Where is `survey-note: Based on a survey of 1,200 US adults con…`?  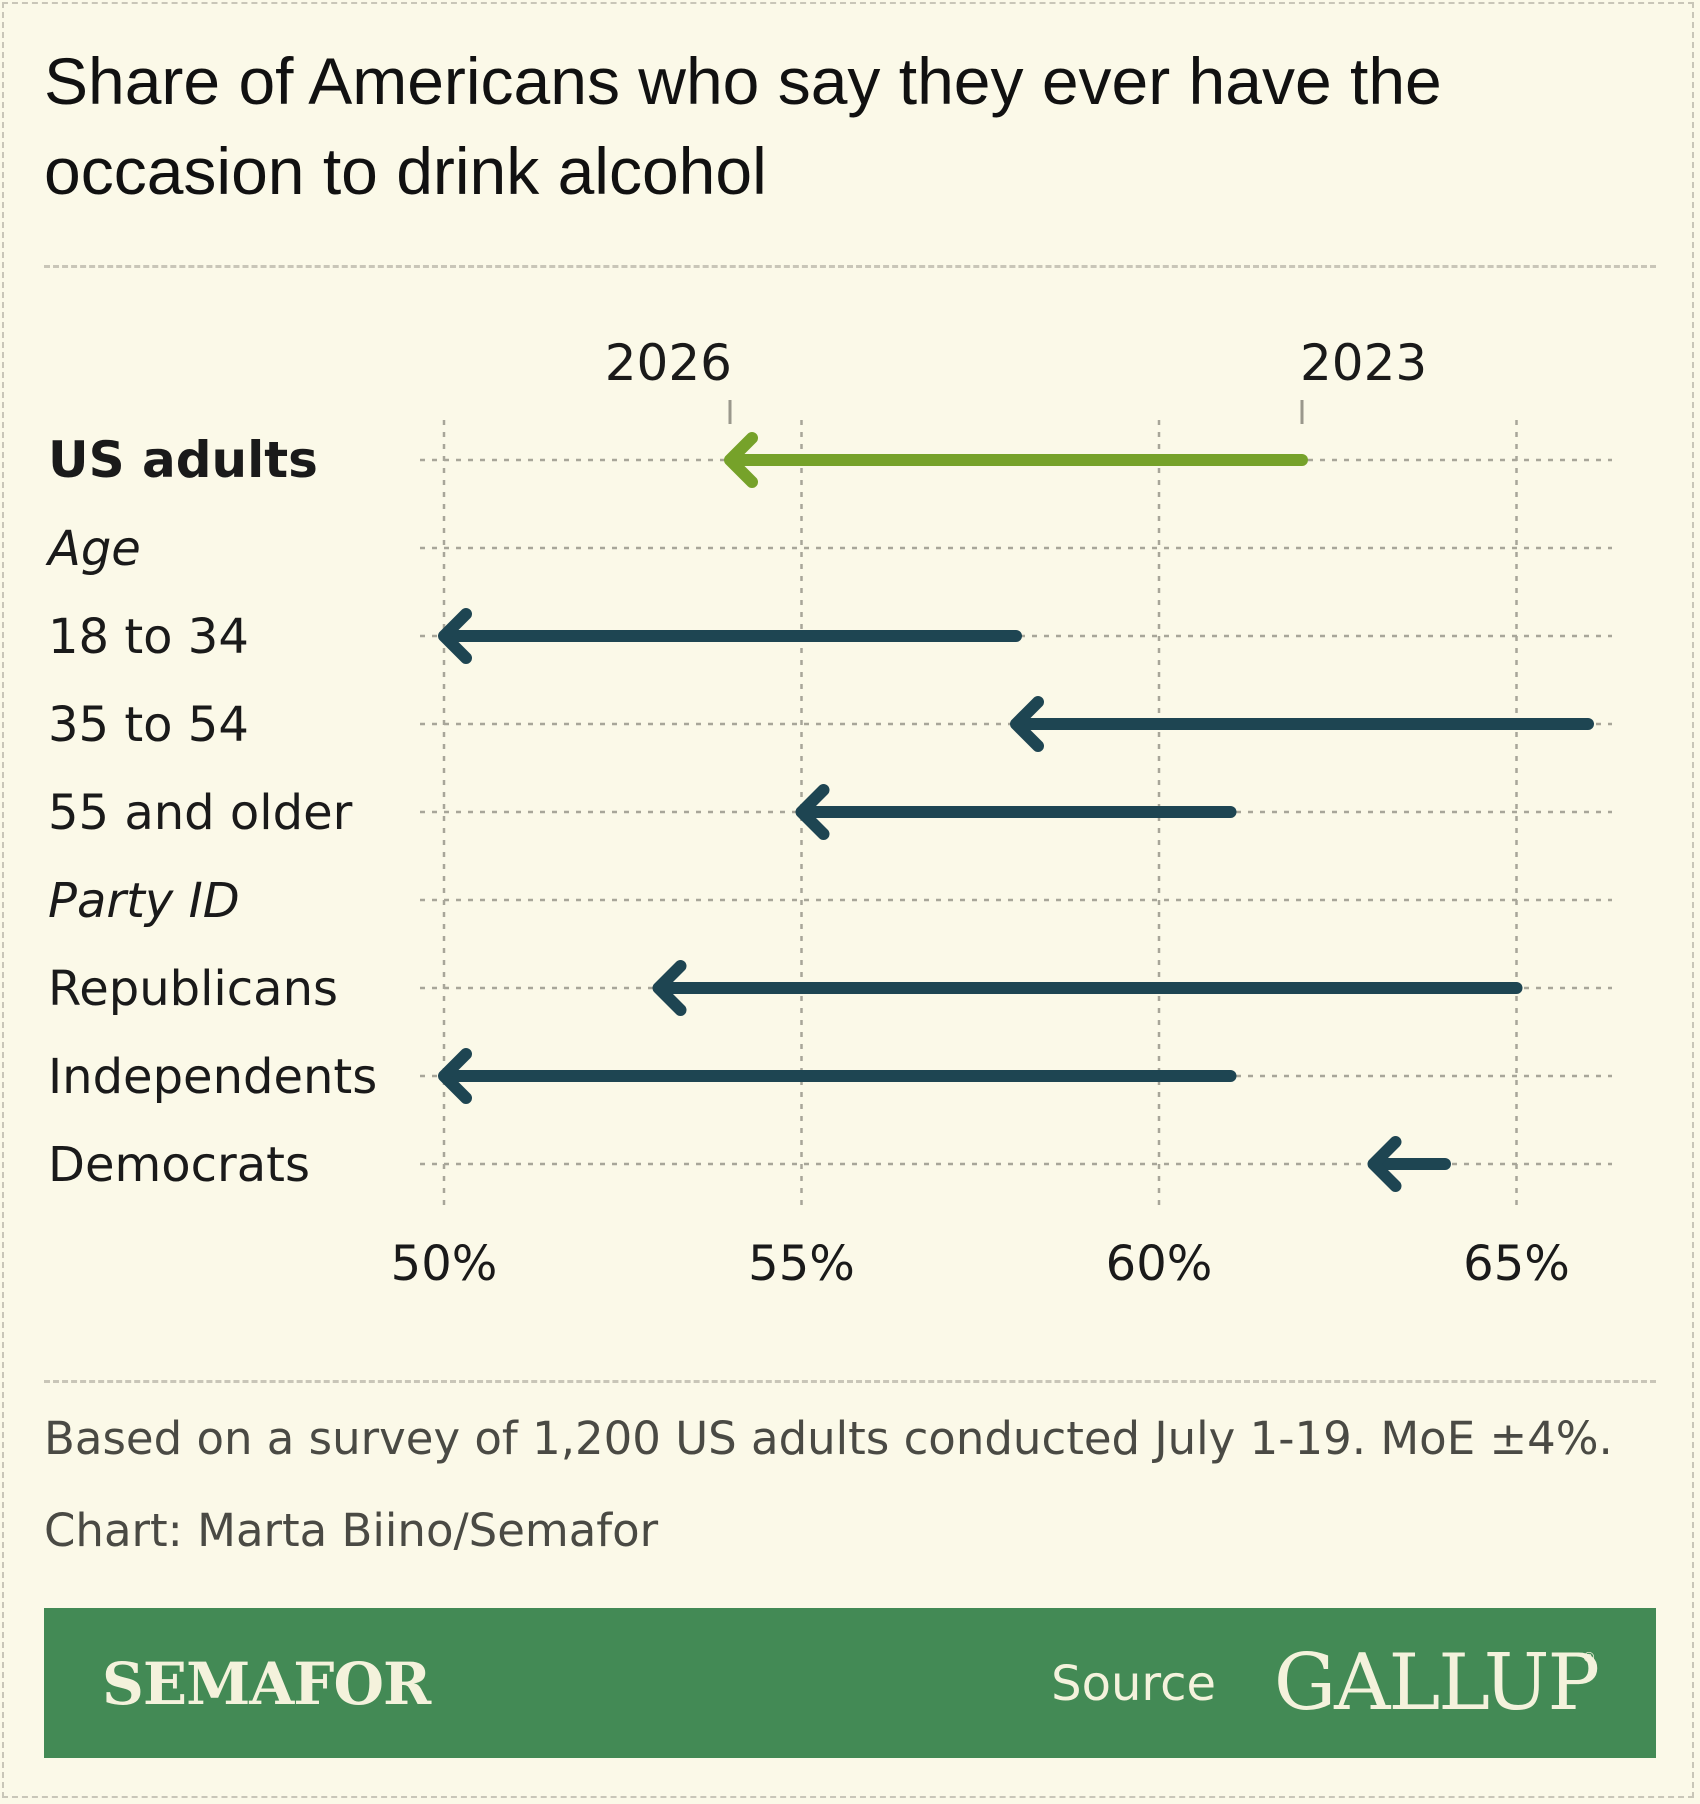 survey-note: Based on a survey of 1,200 US adults con… is located at coordinates (828, 1438).